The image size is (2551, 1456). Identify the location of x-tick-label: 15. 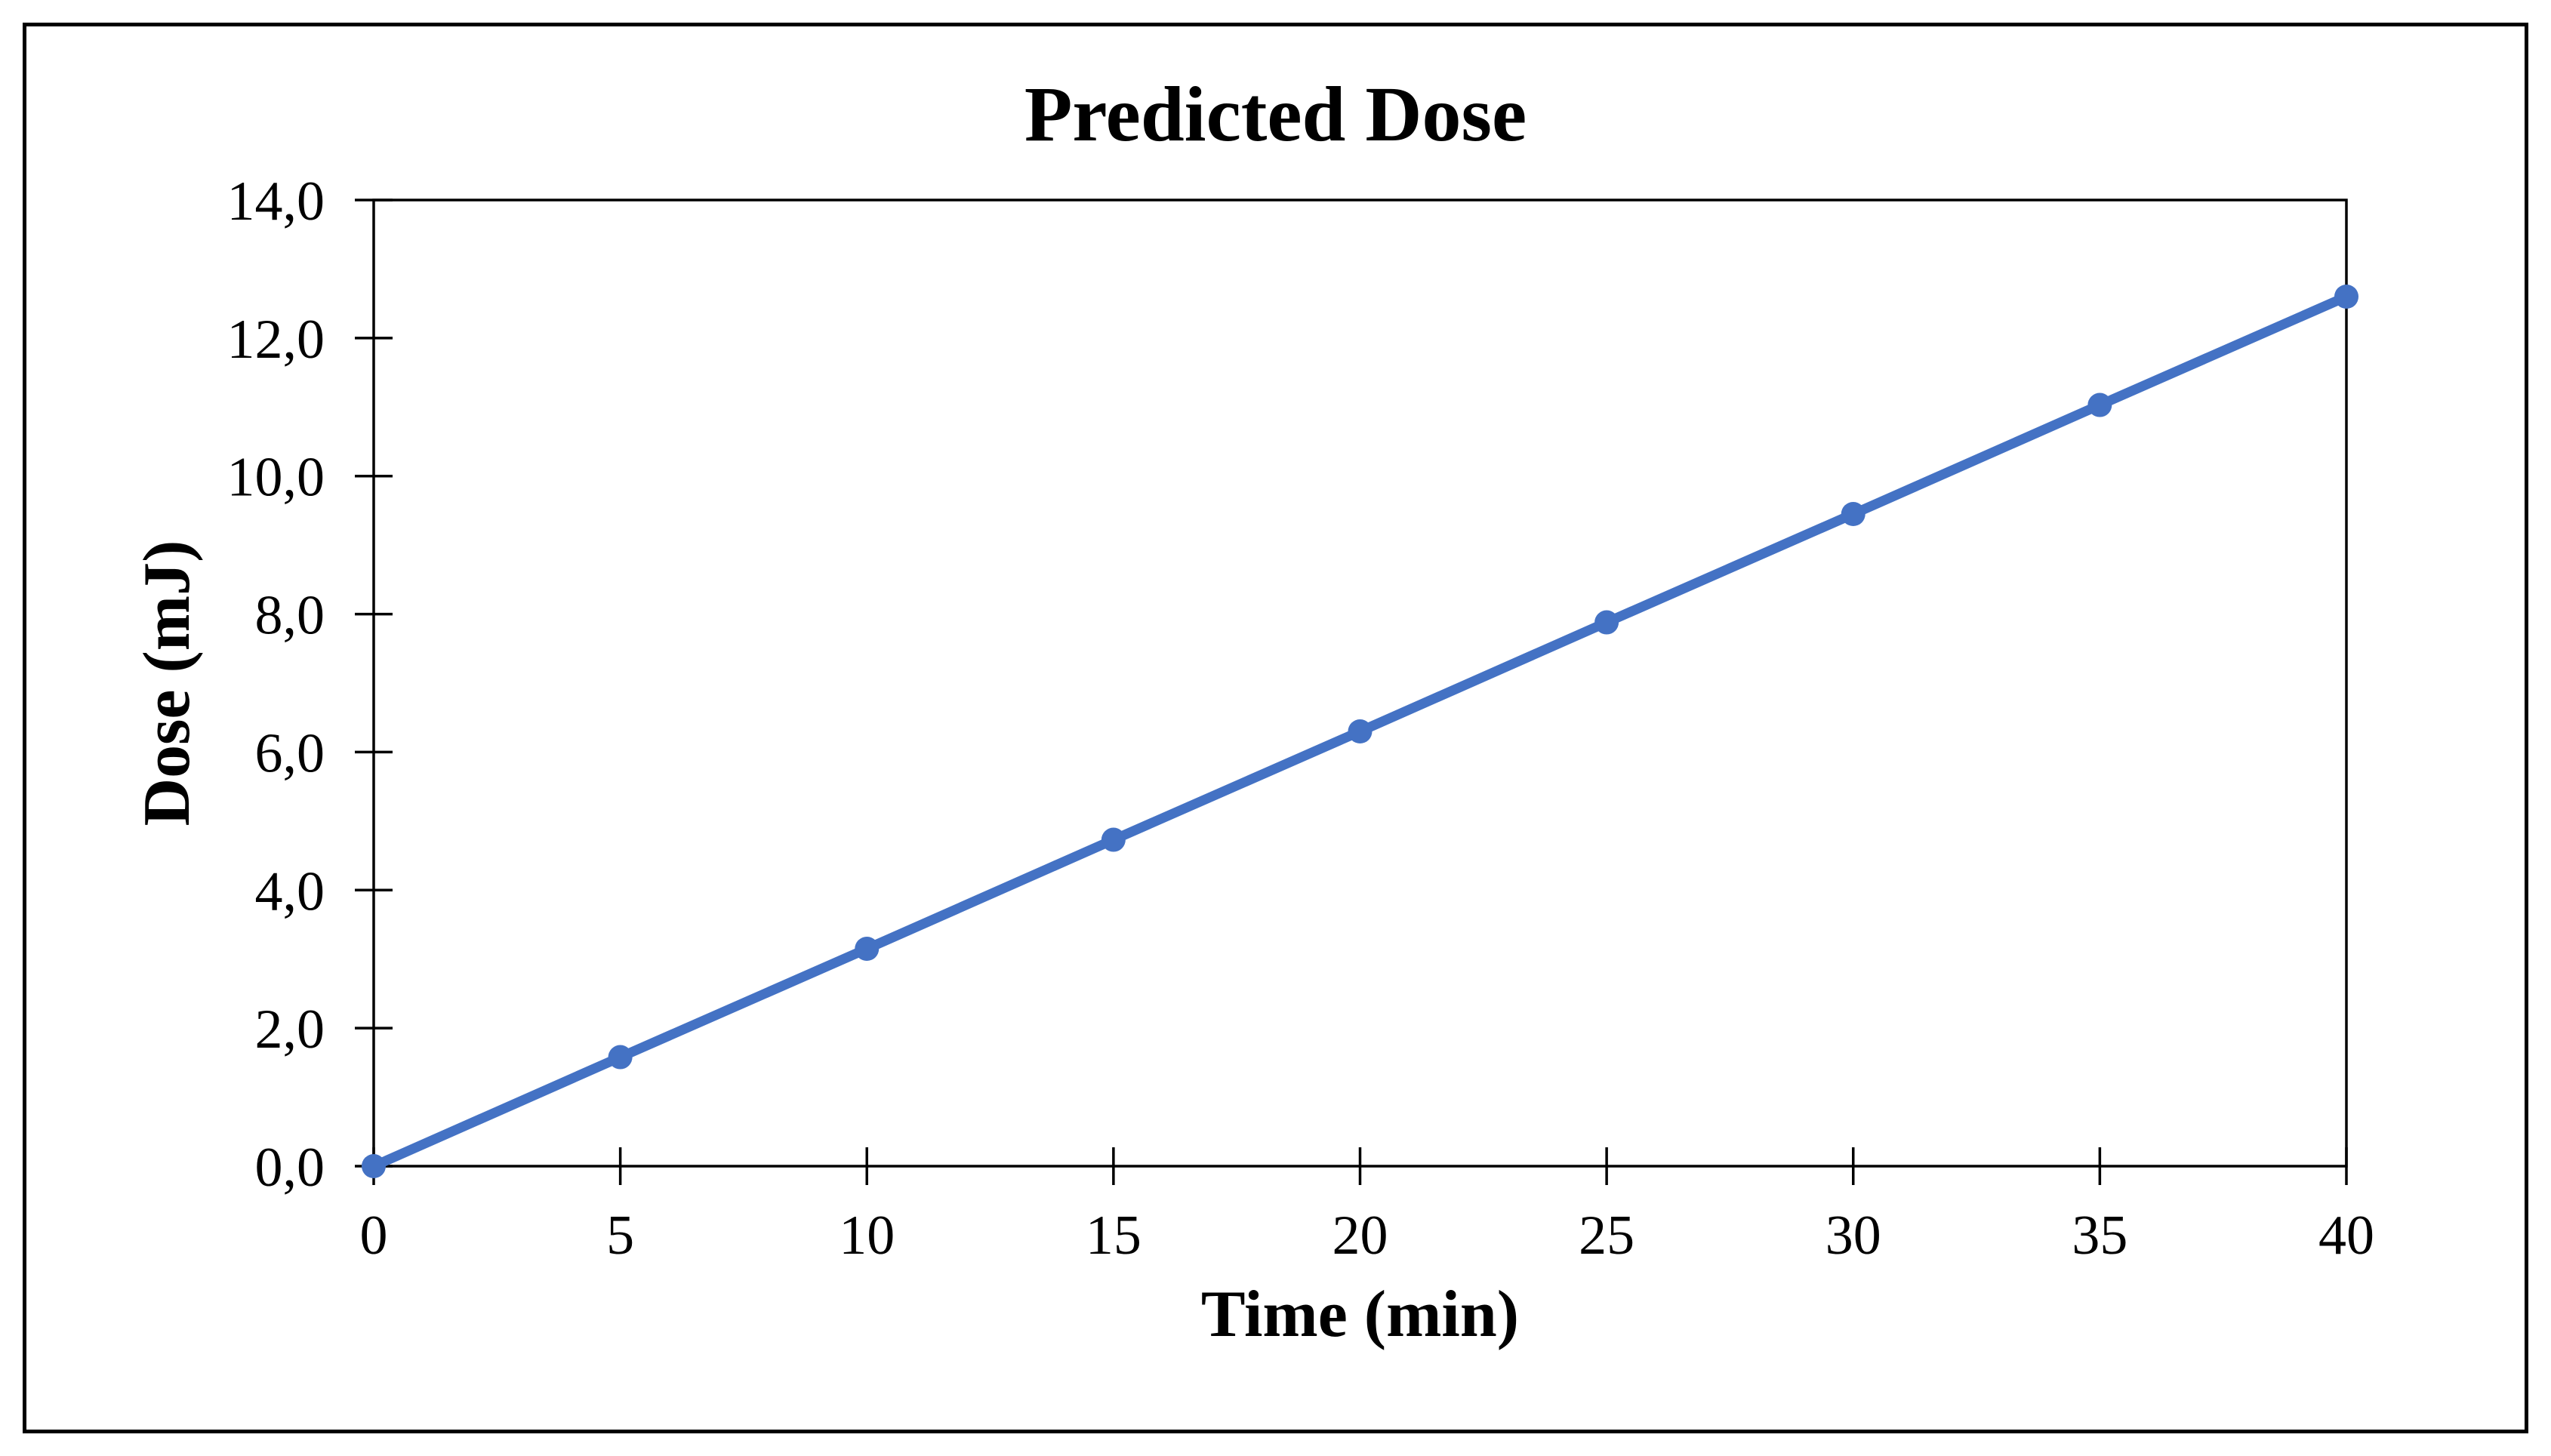
(1113, 1236).